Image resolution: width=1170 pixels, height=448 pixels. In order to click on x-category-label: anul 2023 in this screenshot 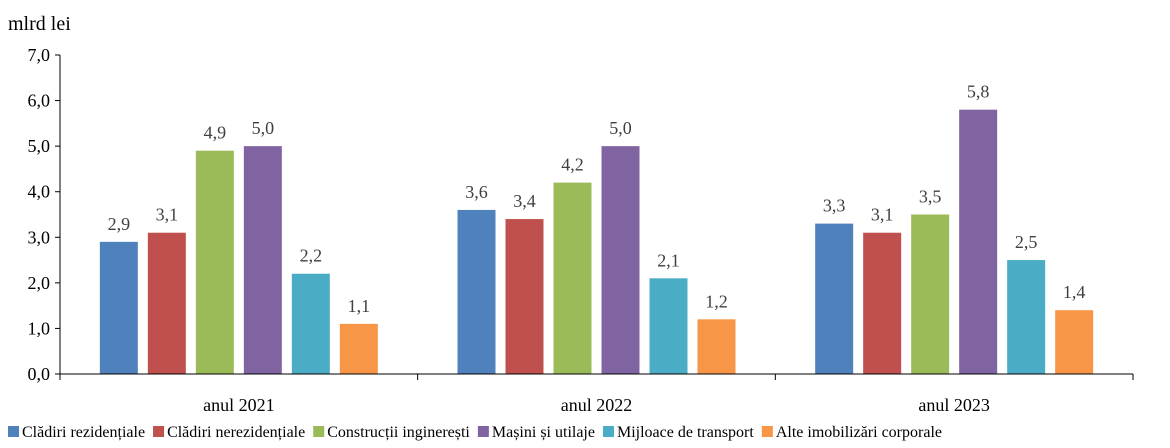, I will do `click(954, 405)`.